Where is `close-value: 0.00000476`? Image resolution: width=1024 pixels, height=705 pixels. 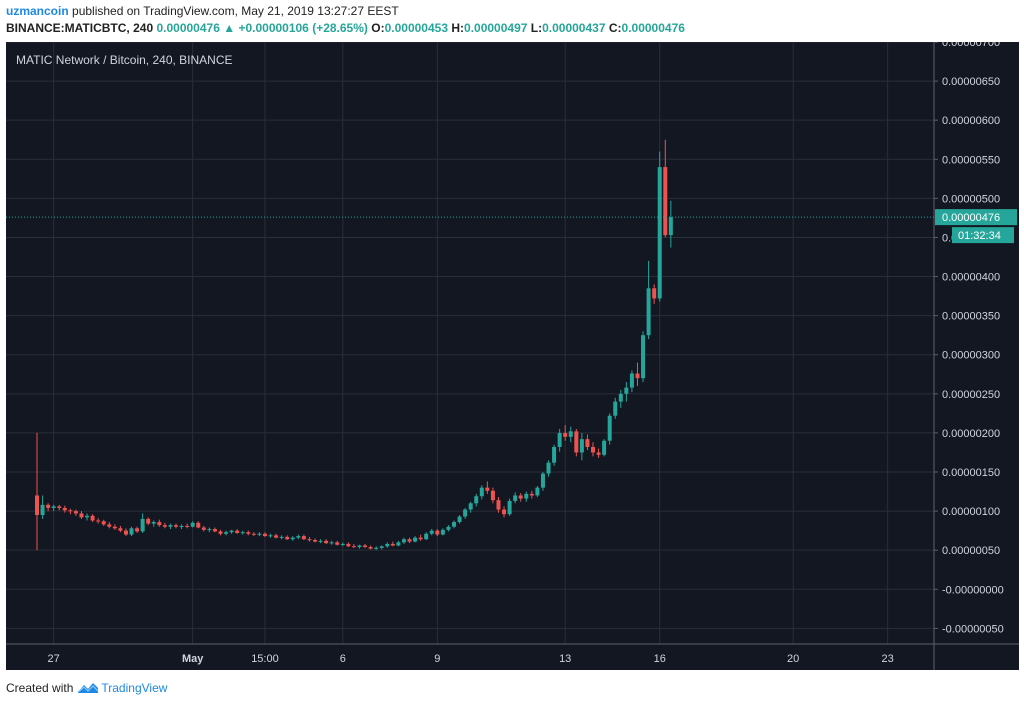 close-value: 0.00000476 is located at coordinates (653, 28).